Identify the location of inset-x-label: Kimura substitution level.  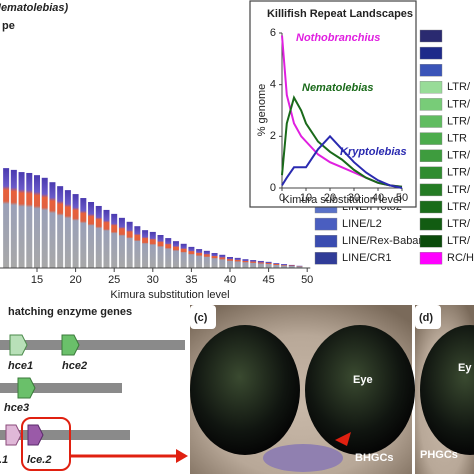
(341, 200).